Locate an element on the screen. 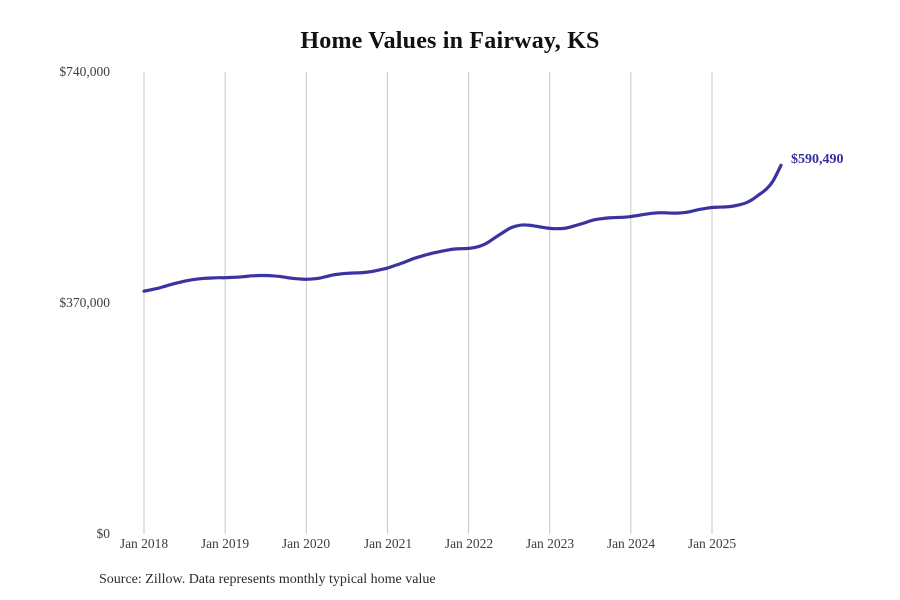 This screenshot has width=900, height=600. last-value-label: $590,490 is located at coordinates (817, 160).